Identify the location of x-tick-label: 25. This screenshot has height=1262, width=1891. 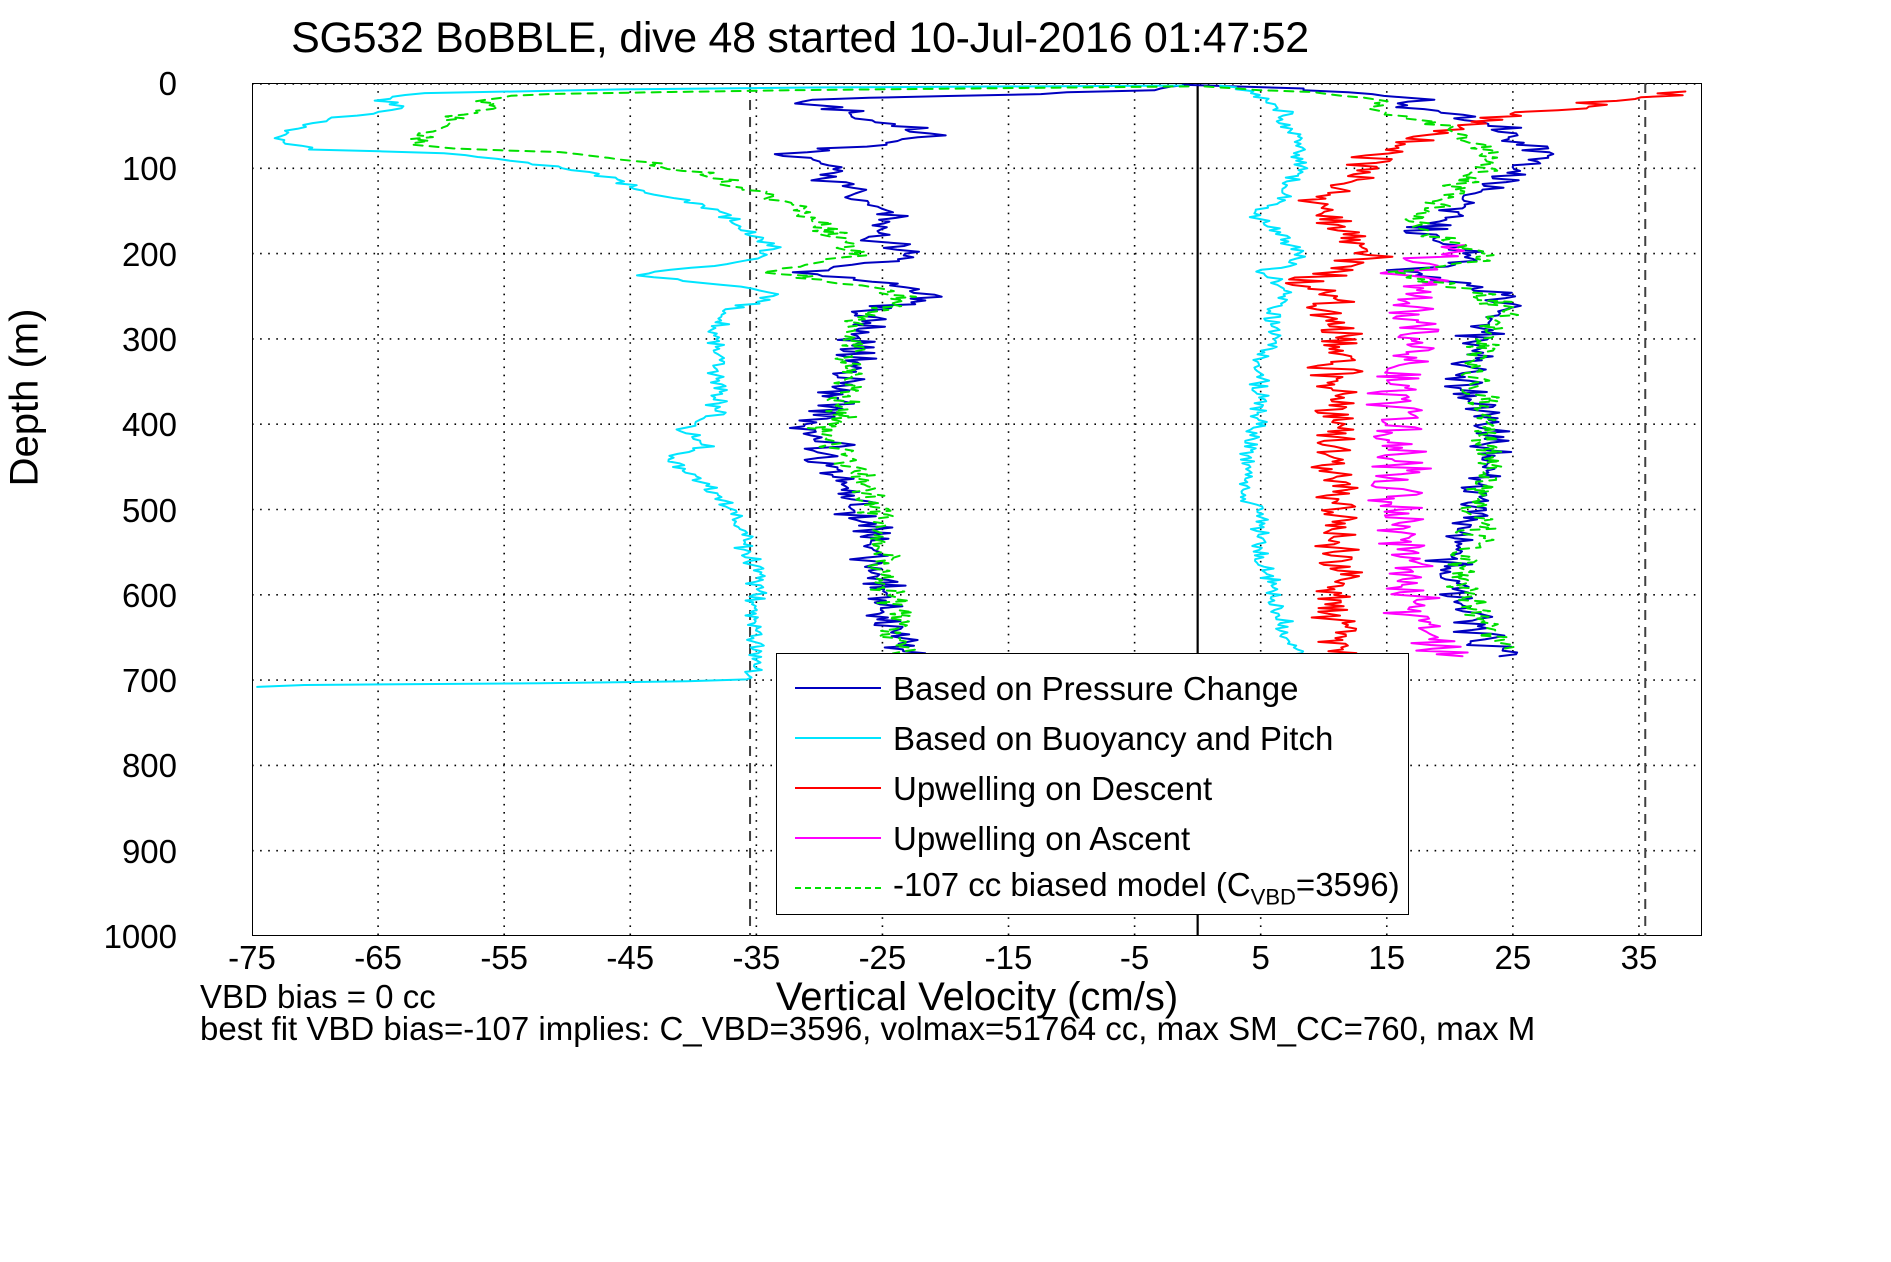
(1513, 957).